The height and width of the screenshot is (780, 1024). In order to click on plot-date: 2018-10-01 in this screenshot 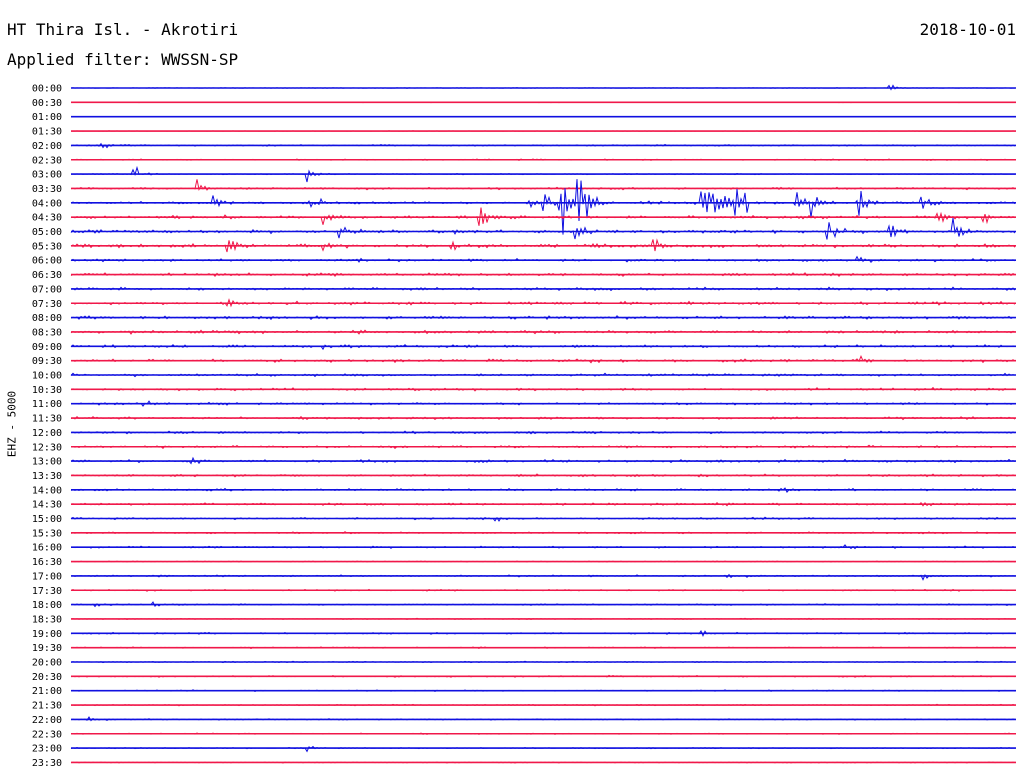, I will do `click(967, 29)`.